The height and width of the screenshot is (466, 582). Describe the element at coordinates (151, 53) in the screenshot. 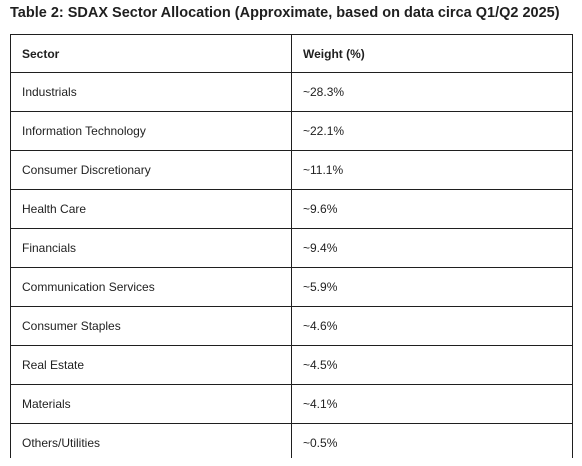

I see `column-header-sector: Sector` at that location.